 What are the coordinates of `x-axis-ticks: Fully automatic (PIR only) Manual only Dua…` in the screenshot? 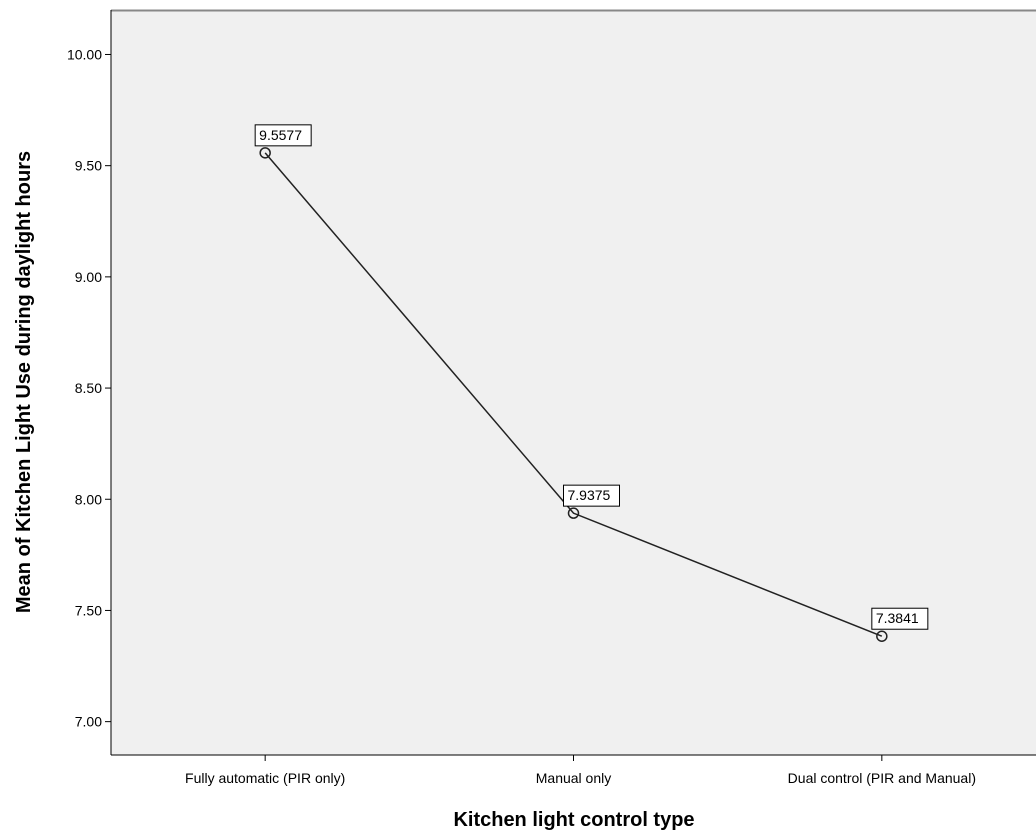 It's located at (580, 770).